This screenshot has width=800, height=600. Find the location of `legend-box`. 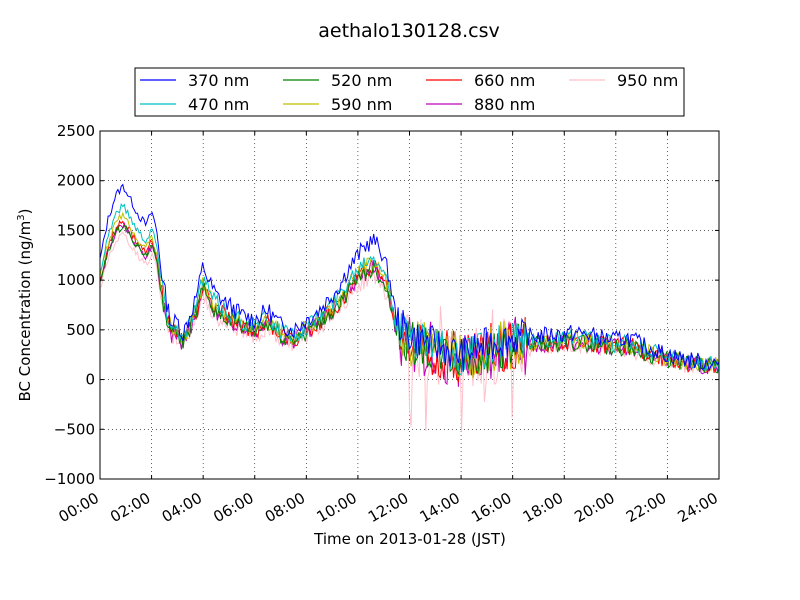

legend-box is located at coordinates (409, 92).